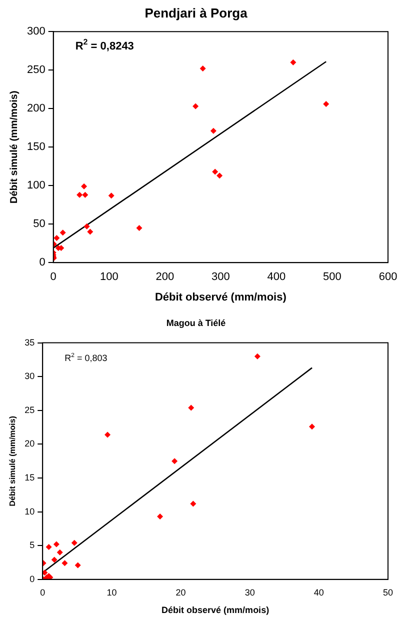  Describe the element at coordinates (36, 108) in the screenshot. I see `y-tick-label: 200` at that location.